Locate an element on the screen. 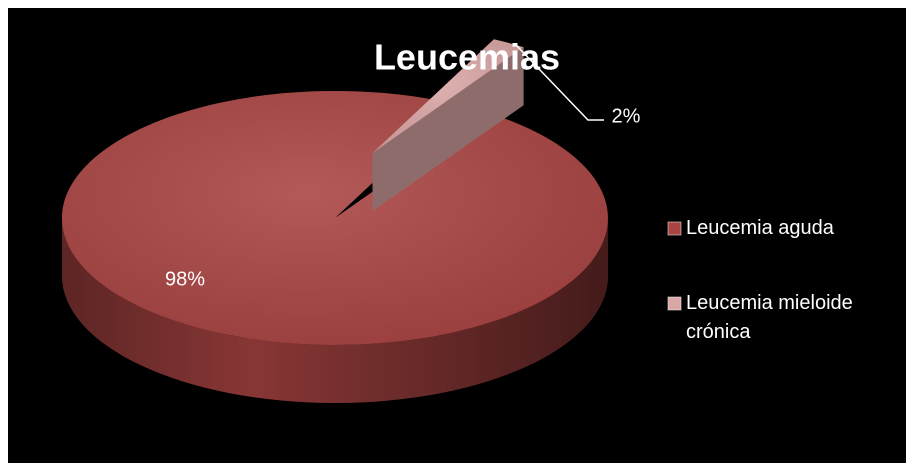 The width and height of the screenshot is (914, 471). data-label: 98% is located at coordinates (185, 279).